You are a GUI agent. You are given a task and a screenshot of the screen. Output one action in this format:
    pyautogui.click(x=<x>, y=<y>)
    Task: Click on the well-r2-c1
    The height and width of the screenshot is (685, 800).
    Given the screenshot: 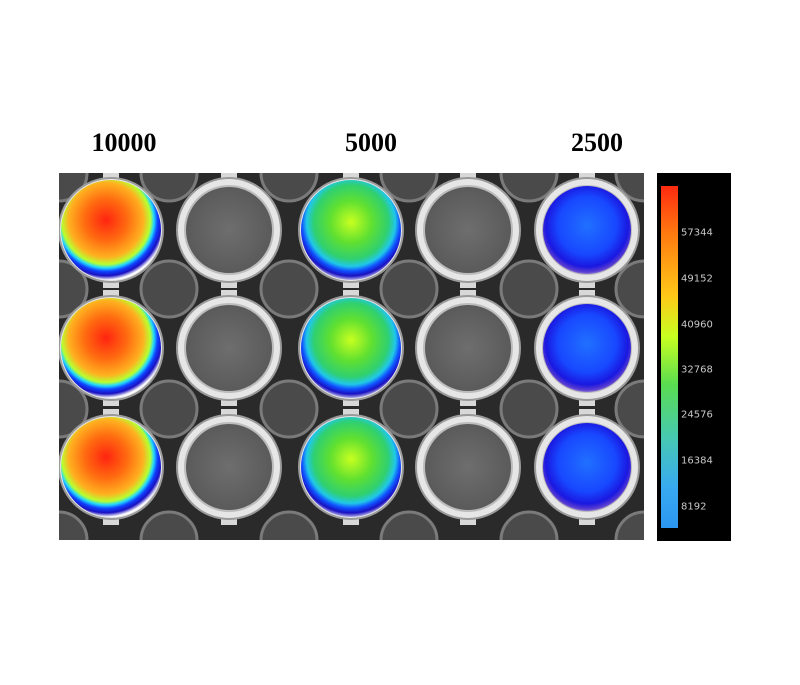 What is the action you would take?
    pyautogui.click(x=111, y=348)
    